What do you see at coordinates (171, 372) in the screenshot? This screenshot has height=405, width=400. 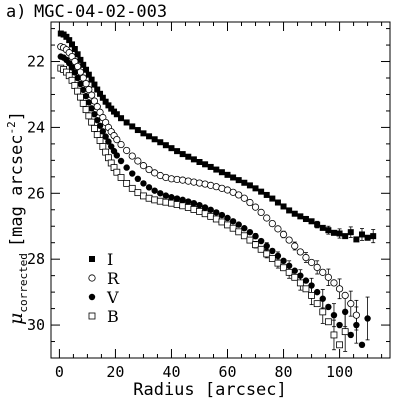 I see `x-tick-label: 40` at bounding box center [171, 372].